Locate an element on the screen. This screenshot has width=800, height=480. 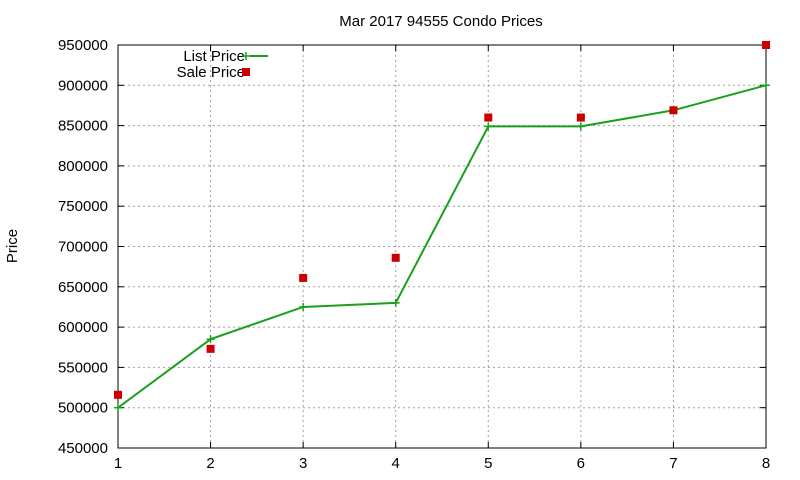
legend-marker-list-price is located at coordinates (255, 56).